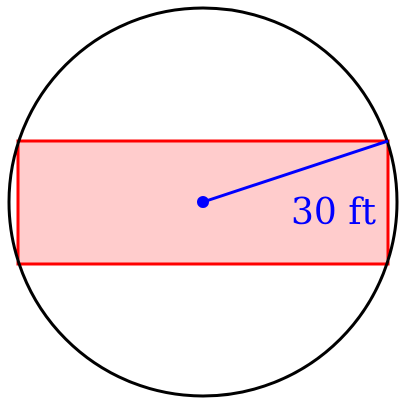  I want to click on radius-line, so click(295, 171).